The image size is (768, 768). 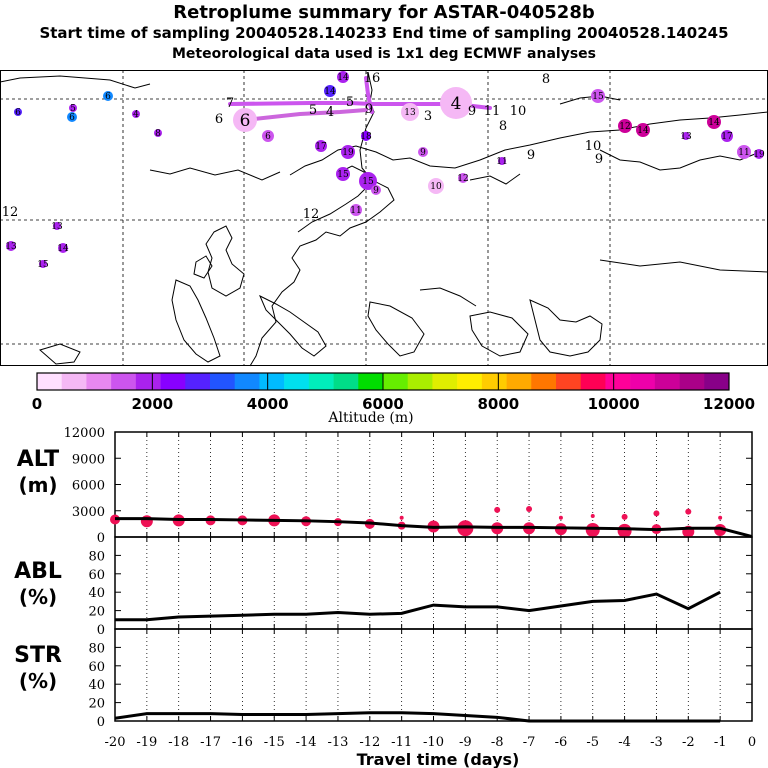 I want to click on trajectory-day-label: 18, so click(x=366, y=137).